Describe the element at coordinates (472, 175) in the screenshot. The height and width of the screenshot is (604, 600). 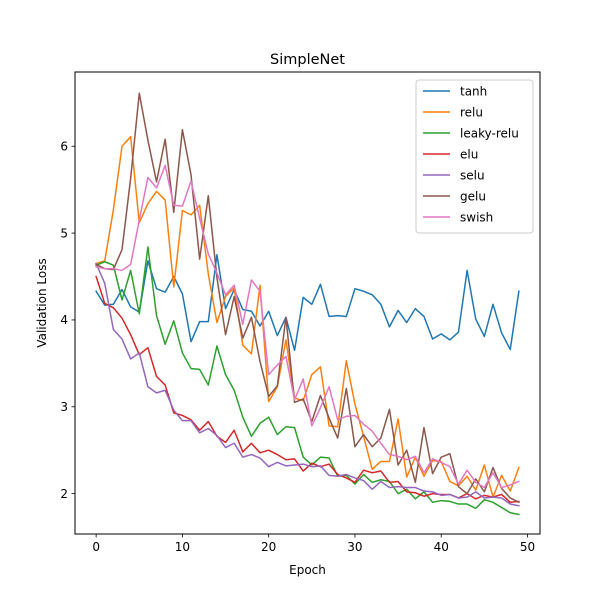
I see `legend-label-selu: selu` at that location.